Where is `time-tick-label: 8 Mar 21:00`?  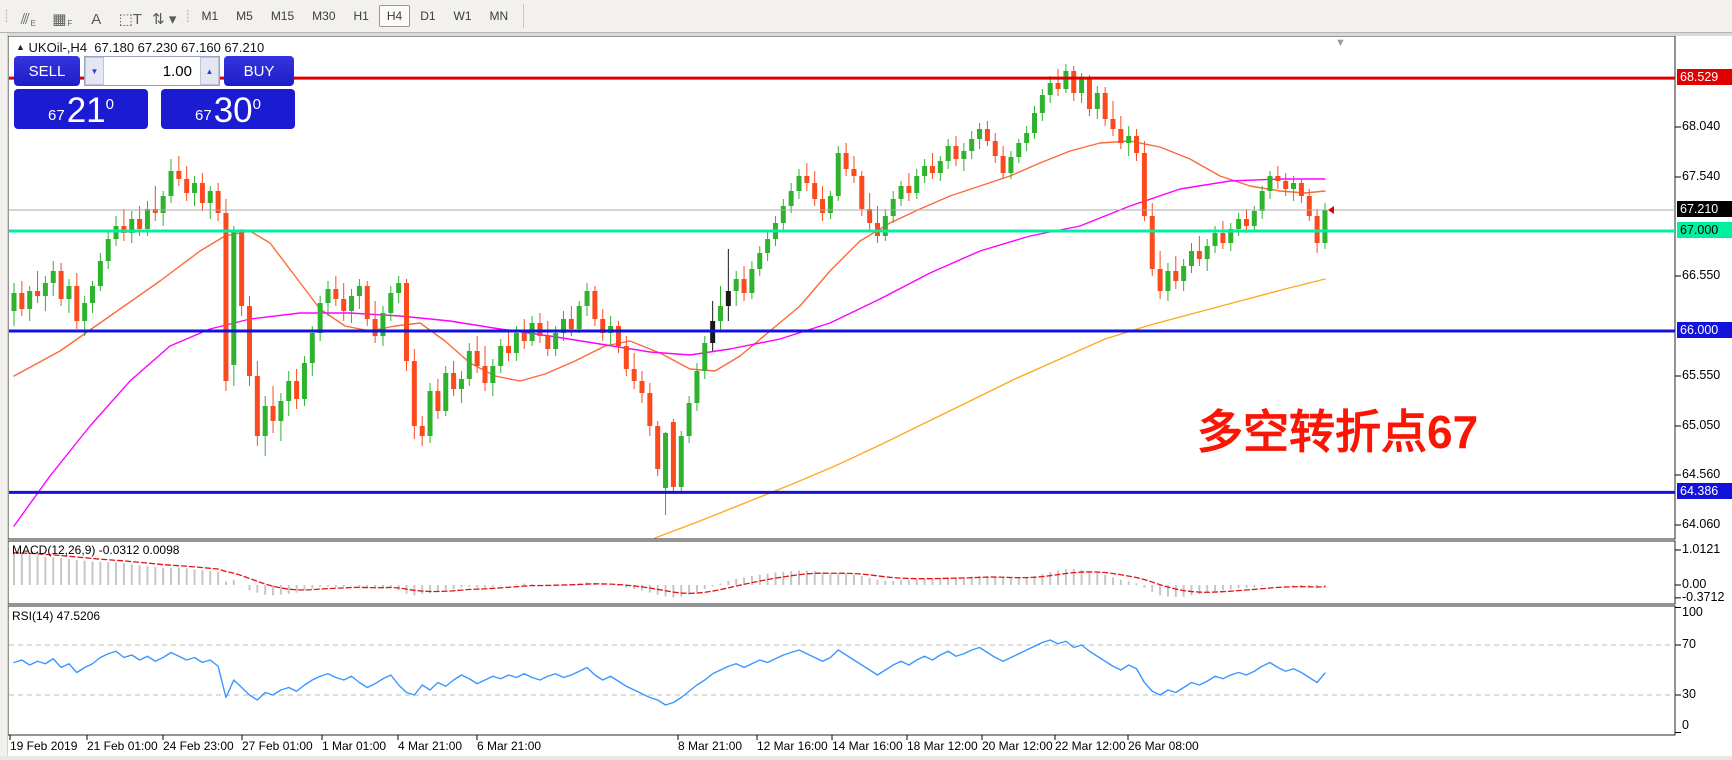
time-tick-label: 8 Mar 21:00 is located at coordinates (710, 746).